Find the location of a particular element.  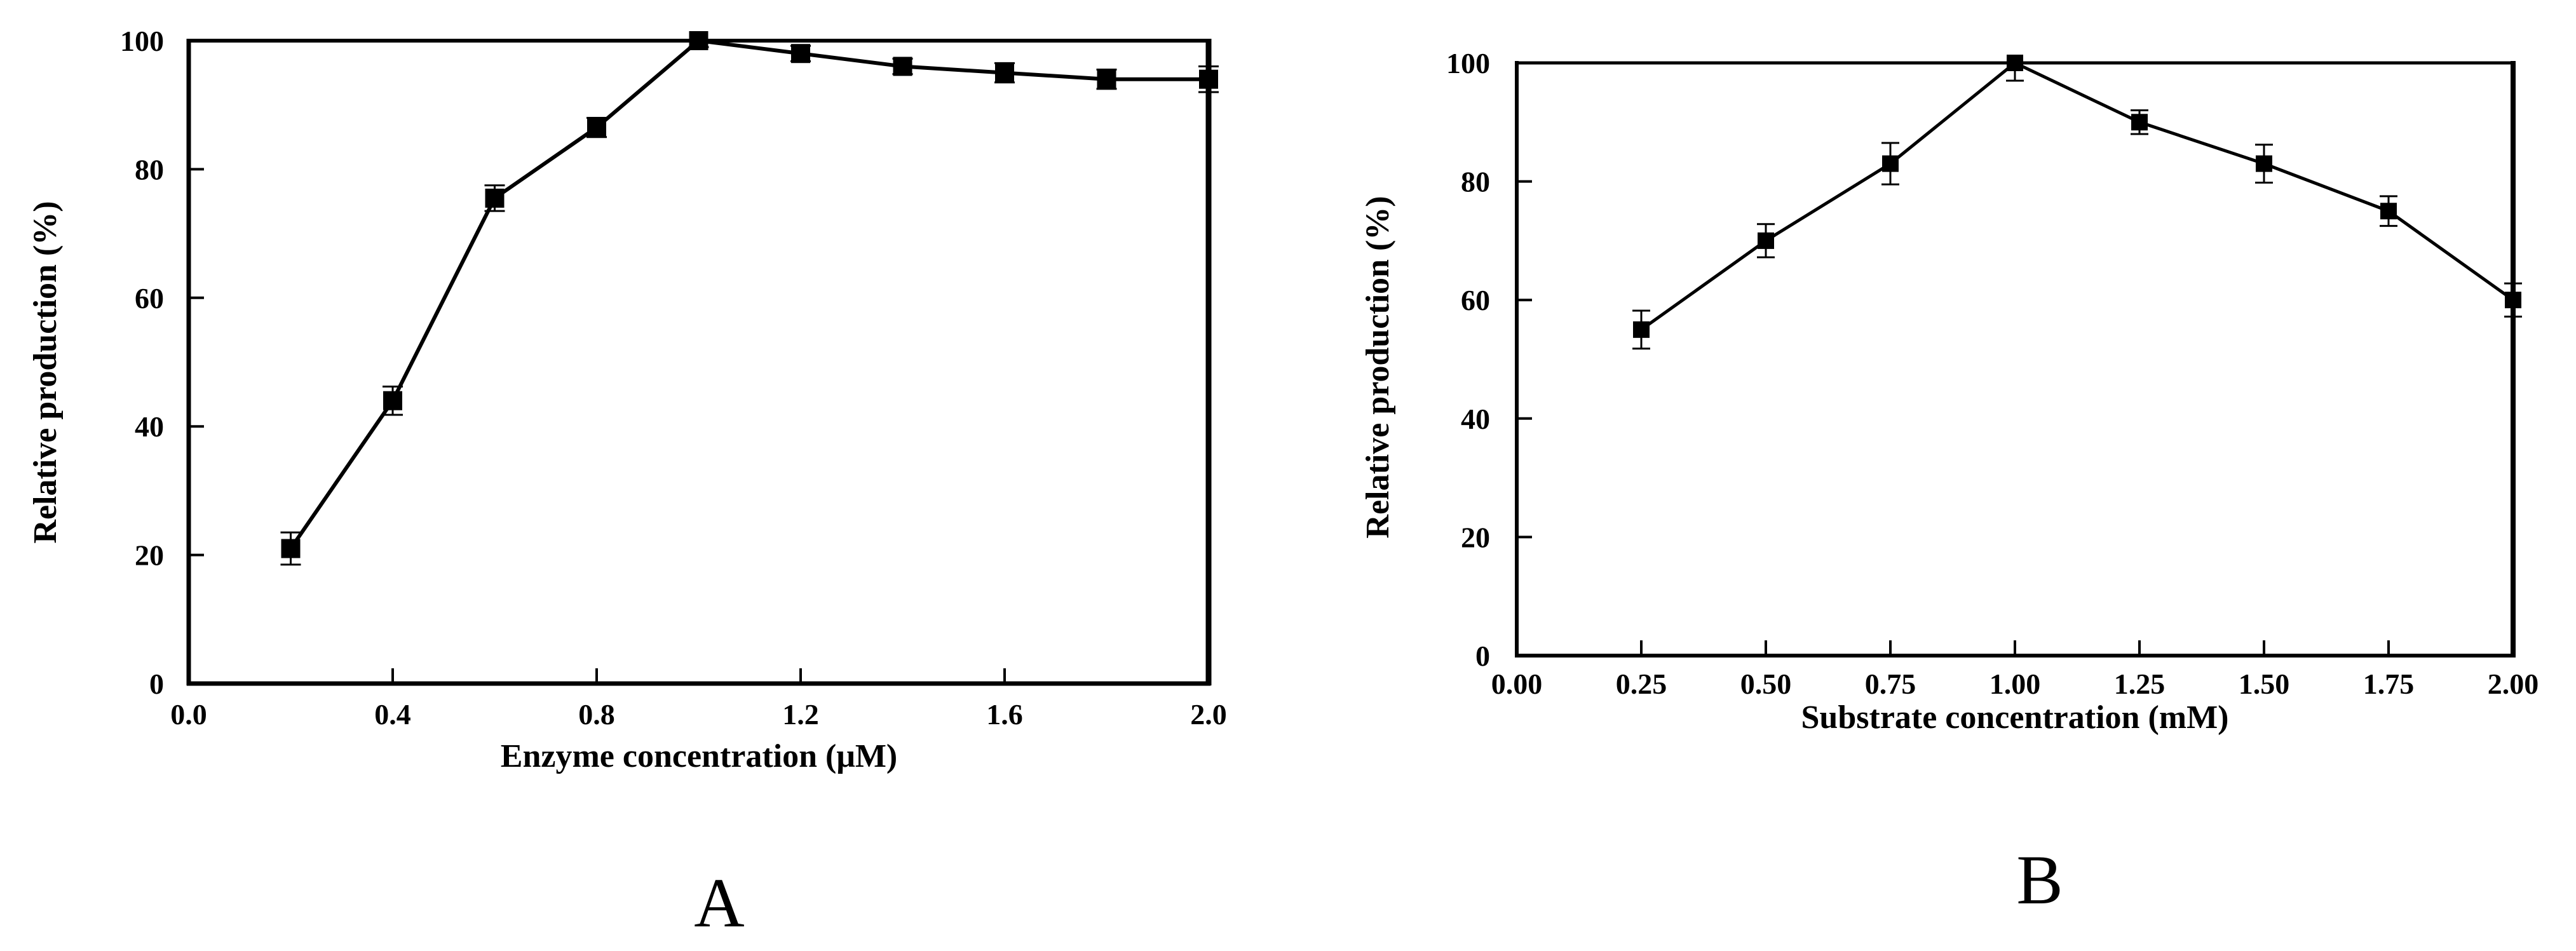

x-tick-label: 0.4 is located at coordinates (392, 714).